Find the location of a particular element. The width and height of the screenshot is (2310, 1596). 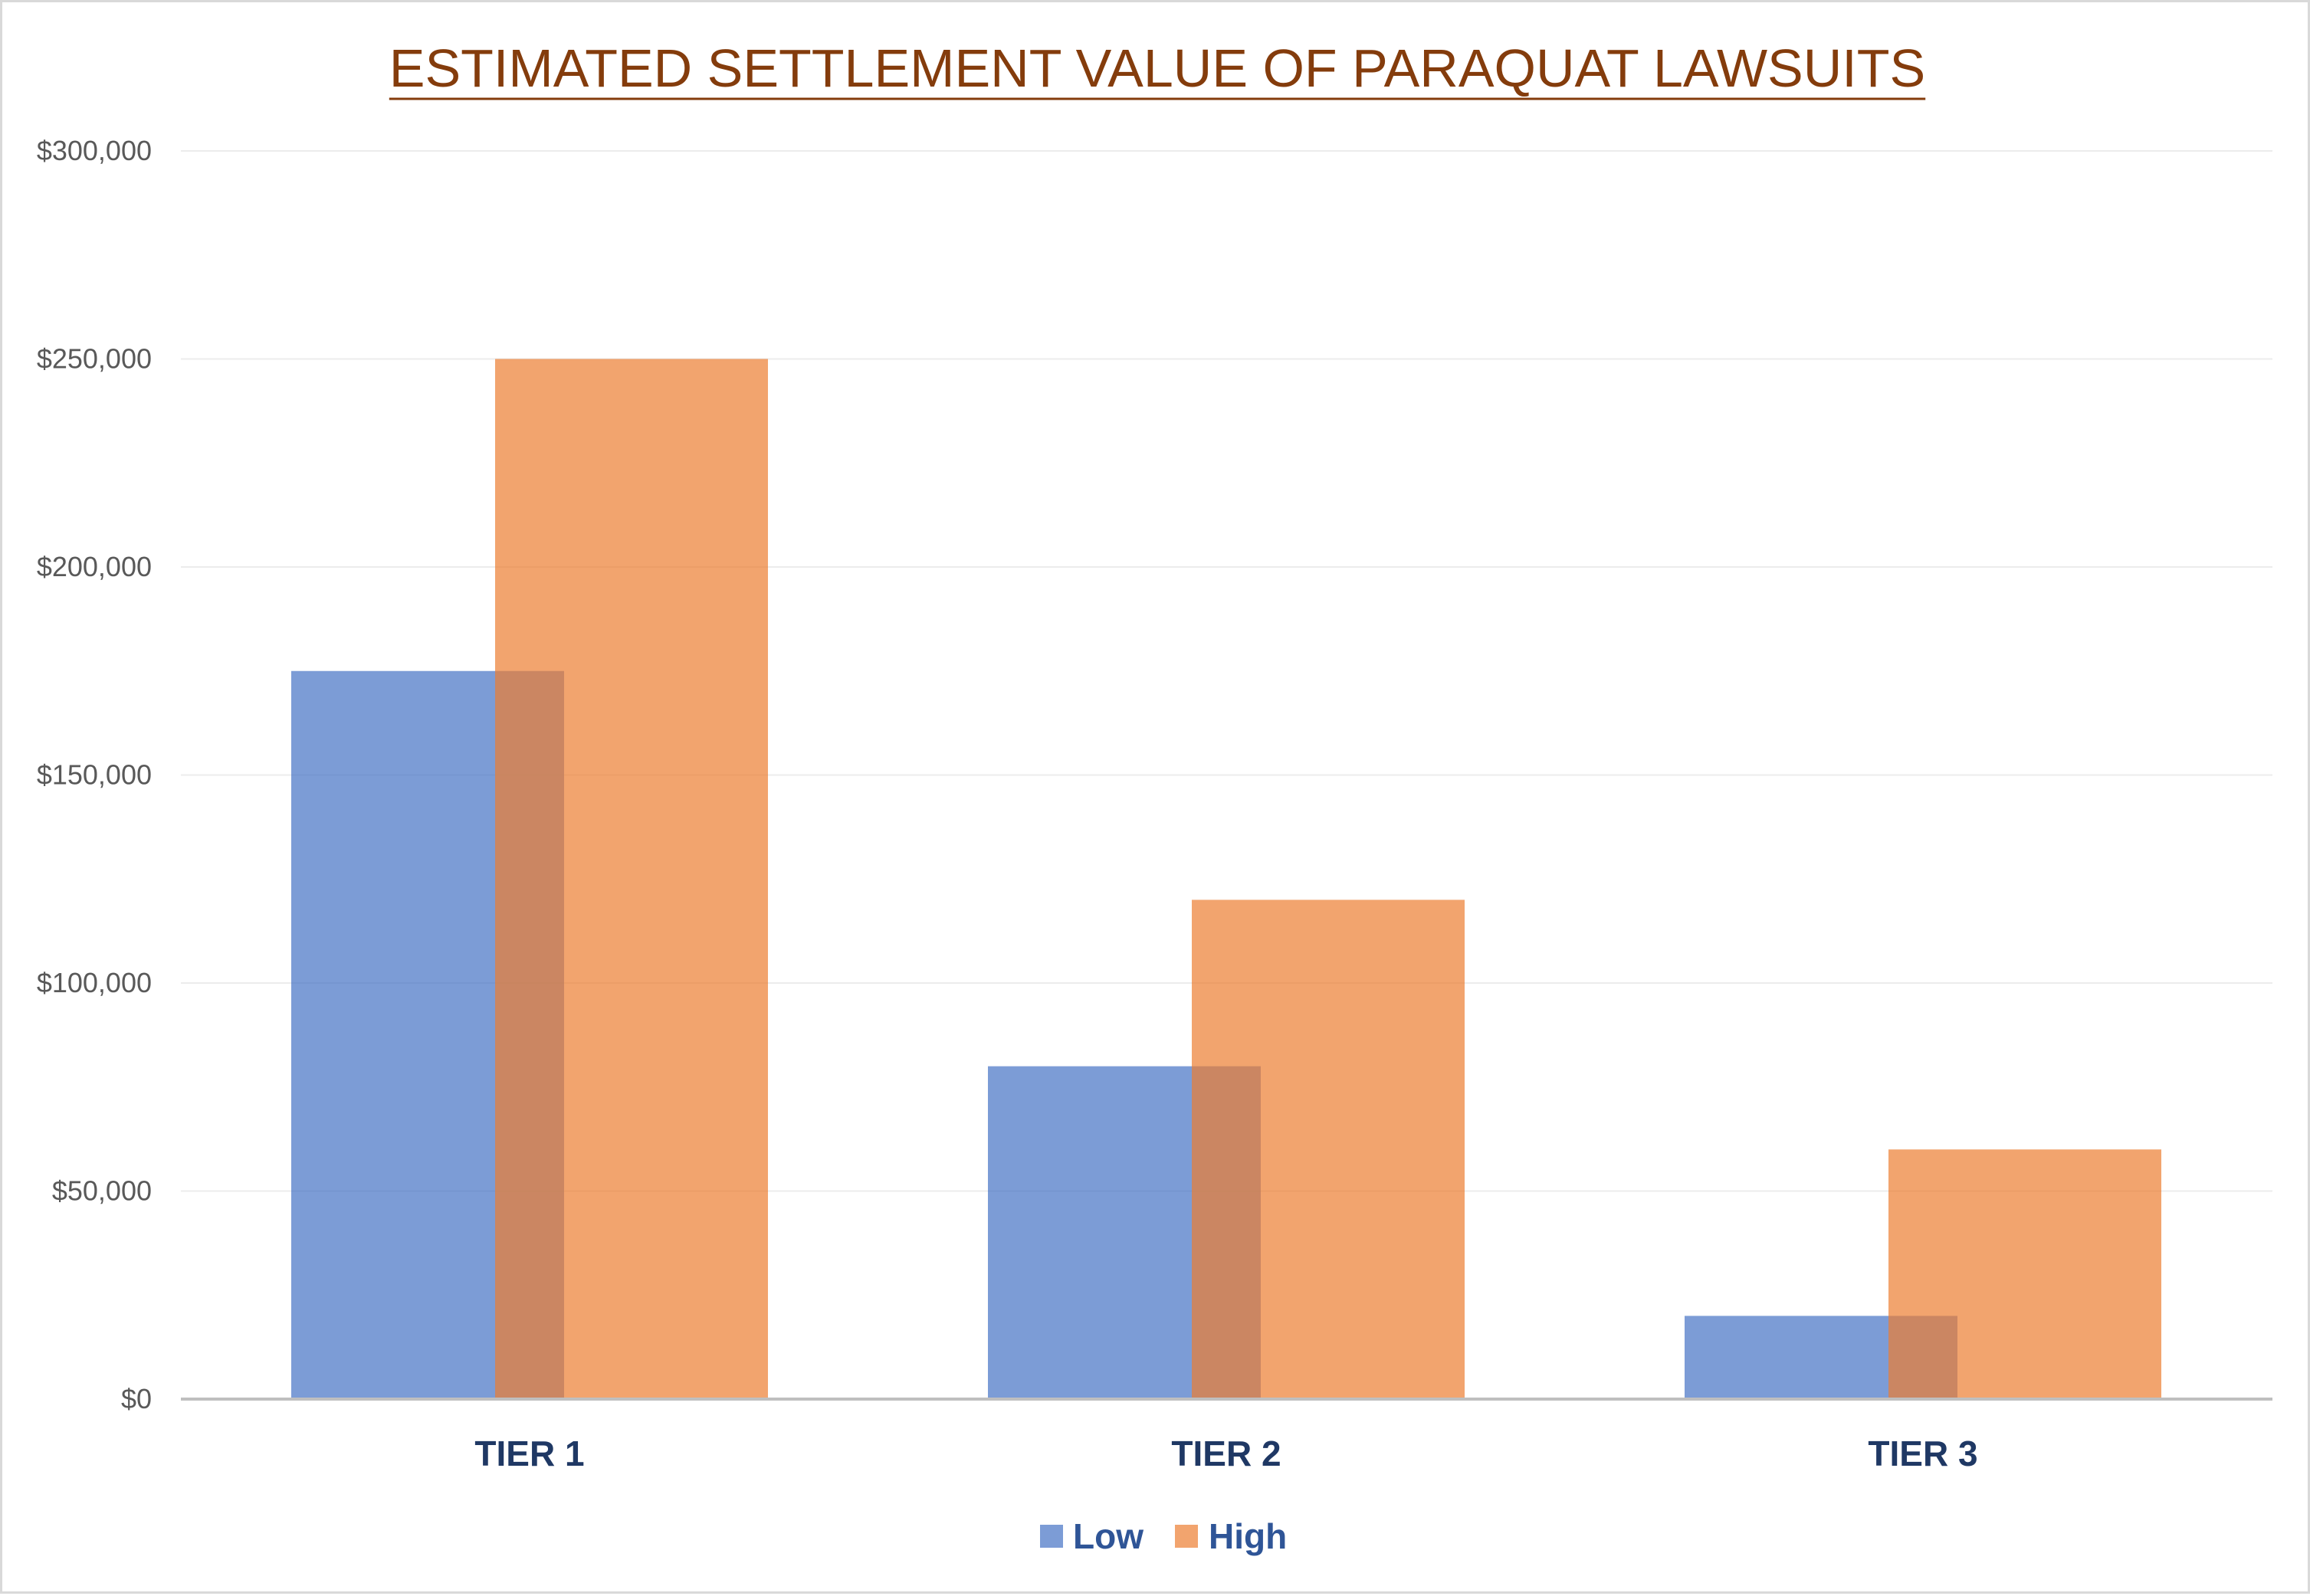

legend-label: Low is located at coordinates (1108, 1536).